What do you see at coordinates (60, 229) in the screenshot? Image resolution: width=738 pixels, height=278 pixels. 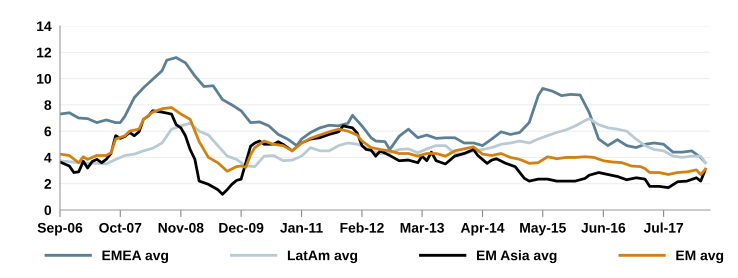 I see `x-tick-label: Sep-06` at bounding box center [60, 229].